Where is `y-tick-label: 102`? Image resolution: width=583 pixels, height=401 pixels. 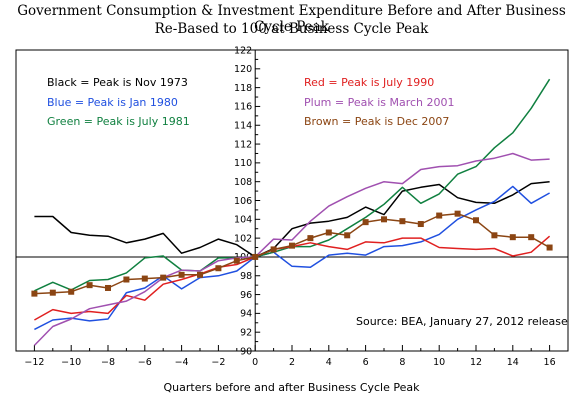
y-tick-label: 102 is located at coordinates (243, 238).